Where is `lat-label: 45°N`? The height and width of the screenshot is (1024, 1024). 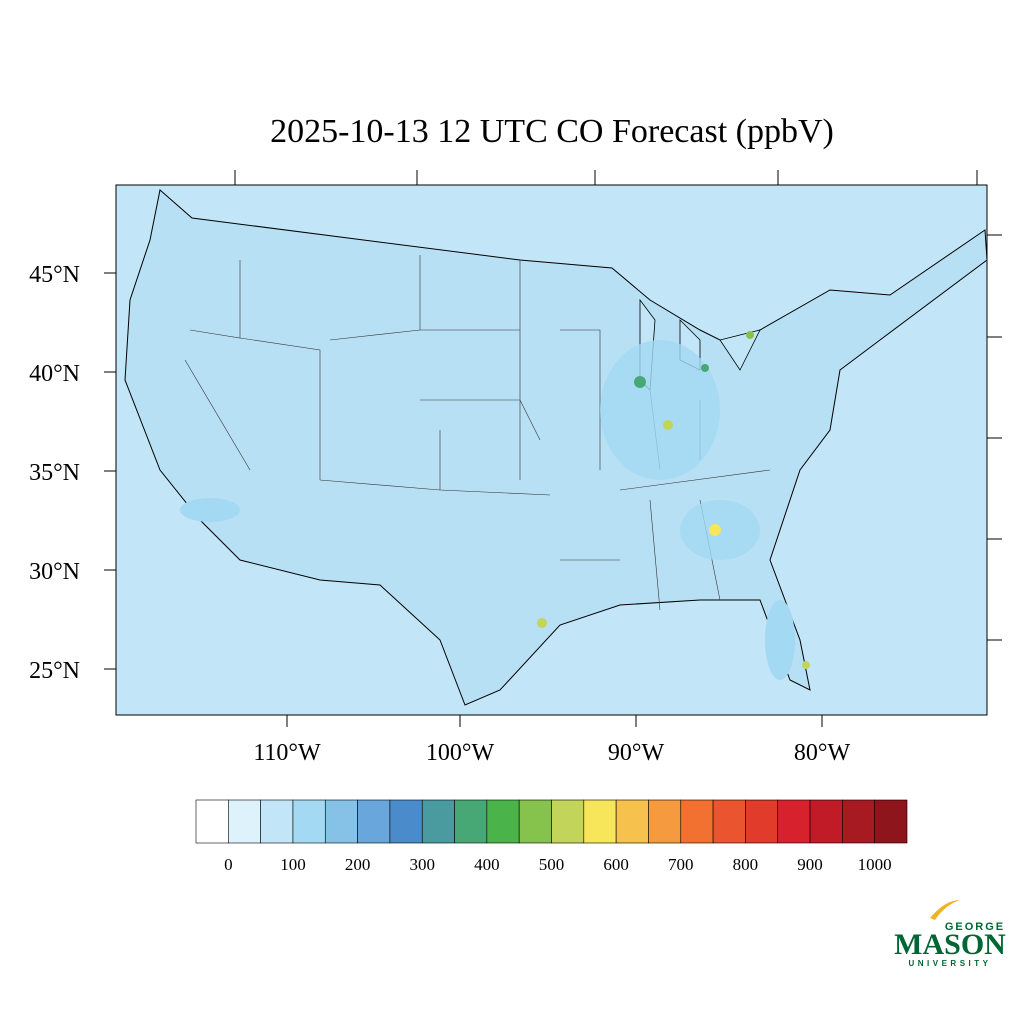 lat-label: 45°N is located at coordinates (54, 275).